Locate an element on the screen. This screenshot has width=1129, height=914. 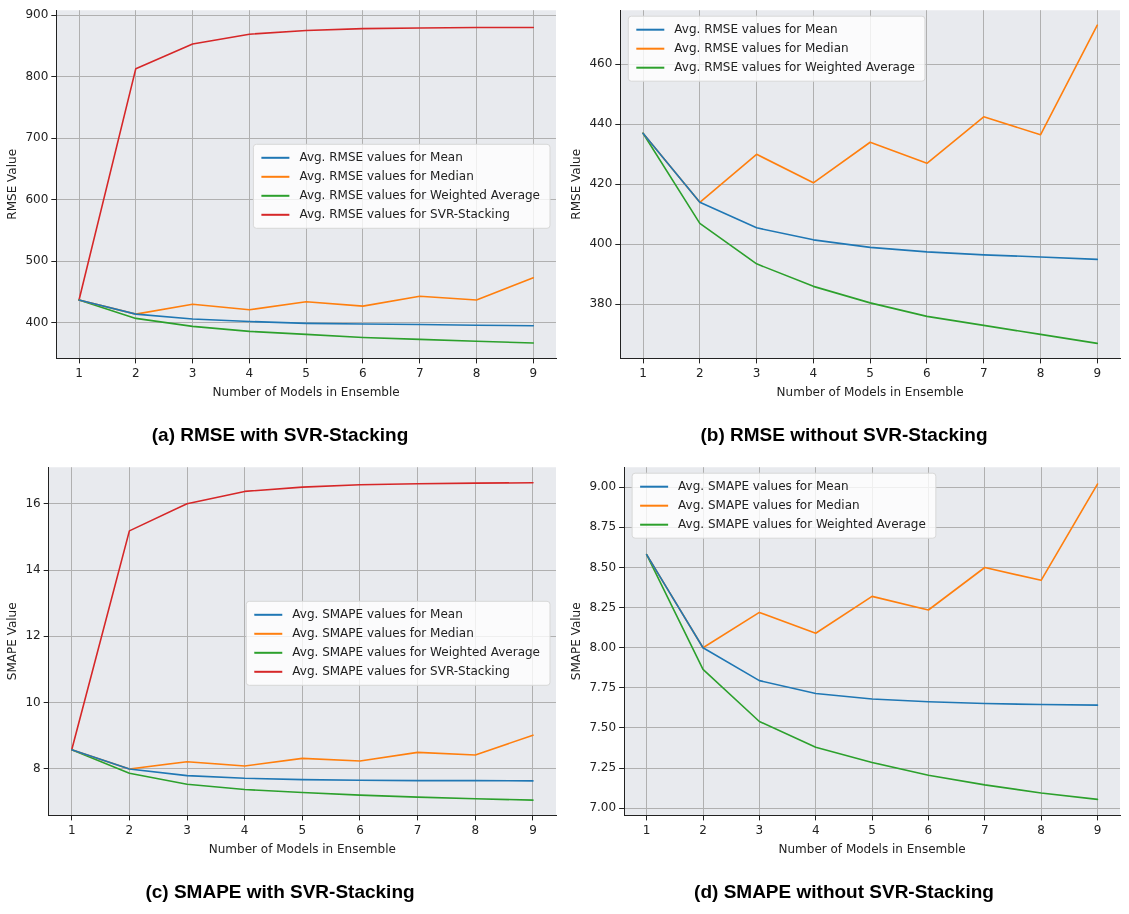
y-tick-label: 440 is located at coordinates (601, 123).